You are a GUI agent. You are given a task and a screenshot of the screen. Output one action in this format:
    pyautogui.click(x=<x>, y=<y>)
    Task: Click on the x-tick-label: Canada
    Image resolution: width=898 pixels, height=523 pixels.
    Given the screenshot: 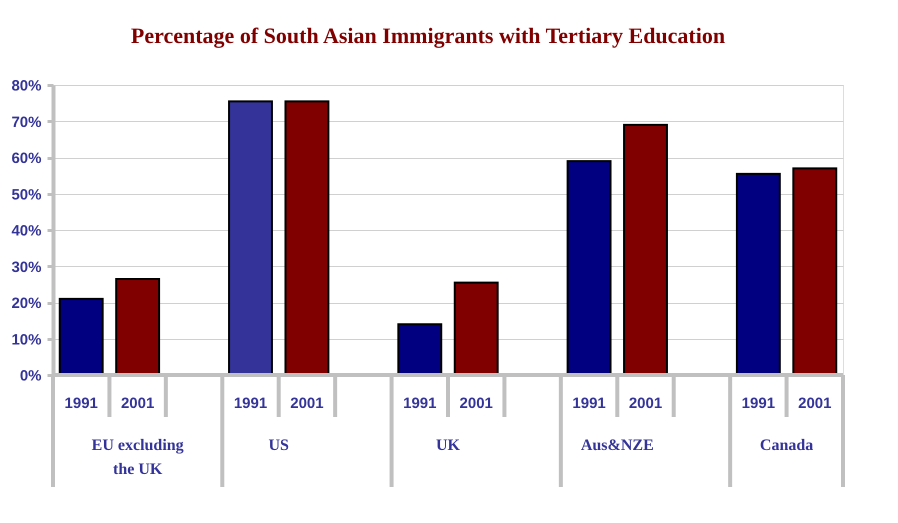 What is the action you would take?
    pyautogui.click(x=787, y=445)
    